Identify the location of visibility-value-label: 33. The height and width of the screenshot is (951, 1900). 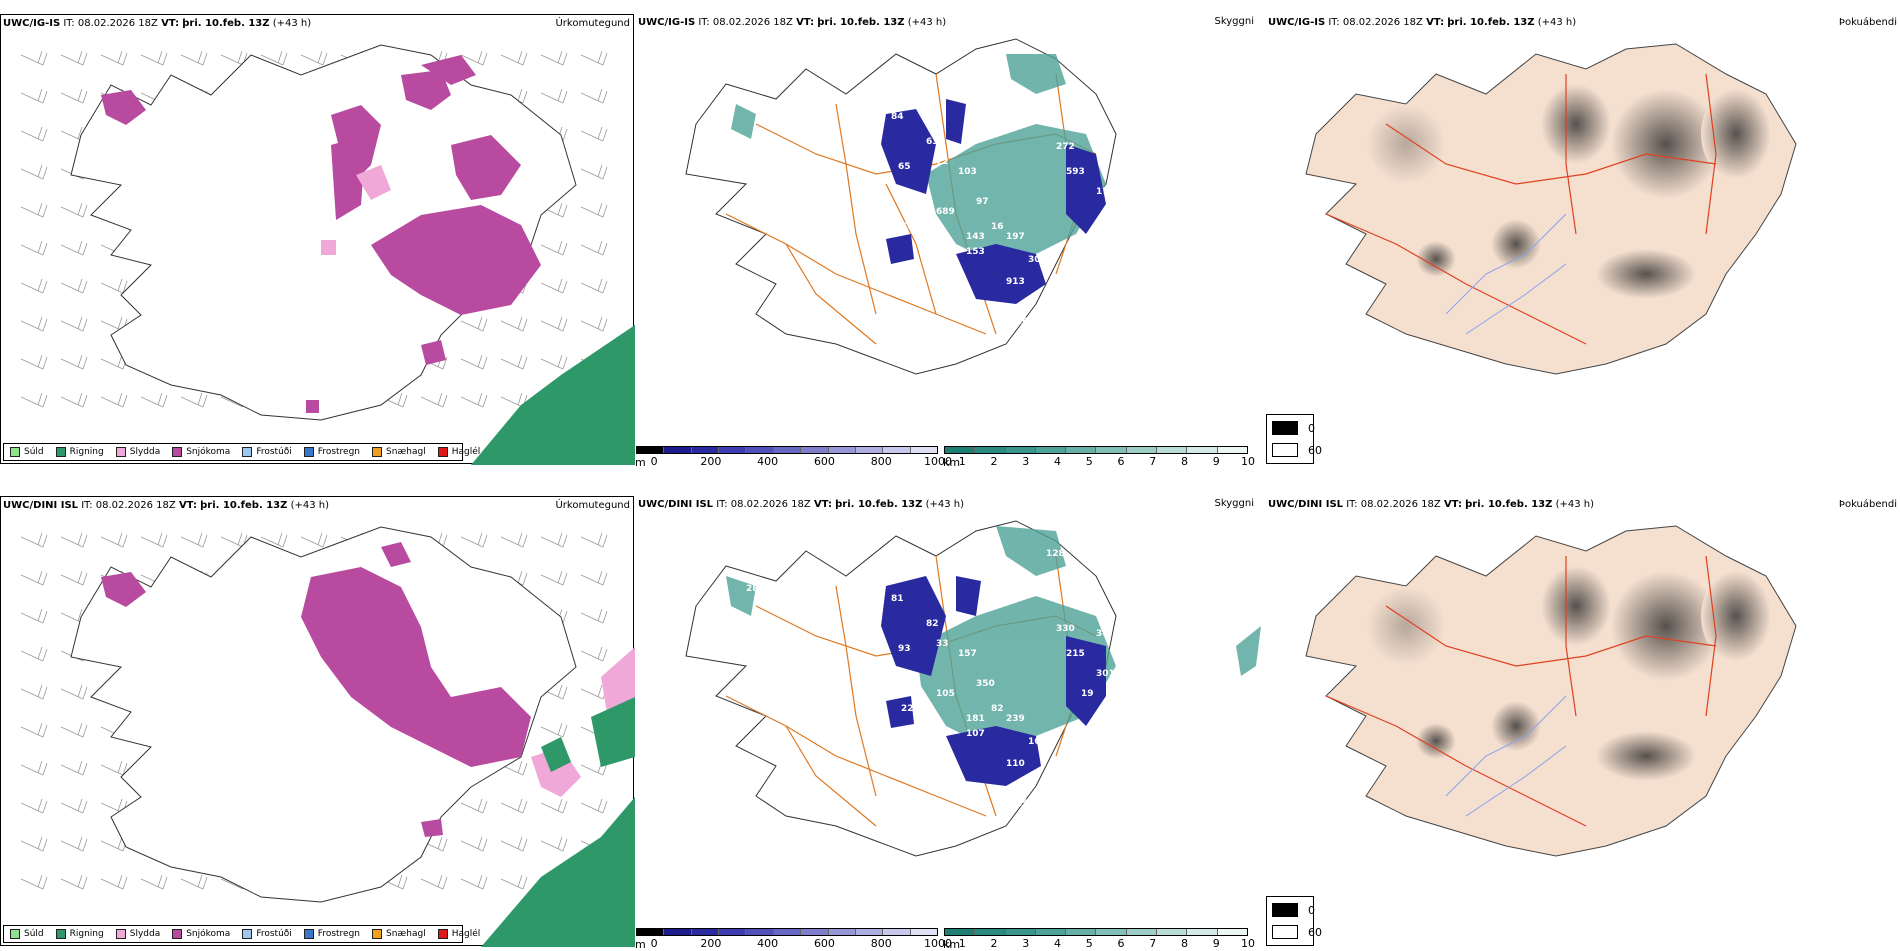
(942, 644).